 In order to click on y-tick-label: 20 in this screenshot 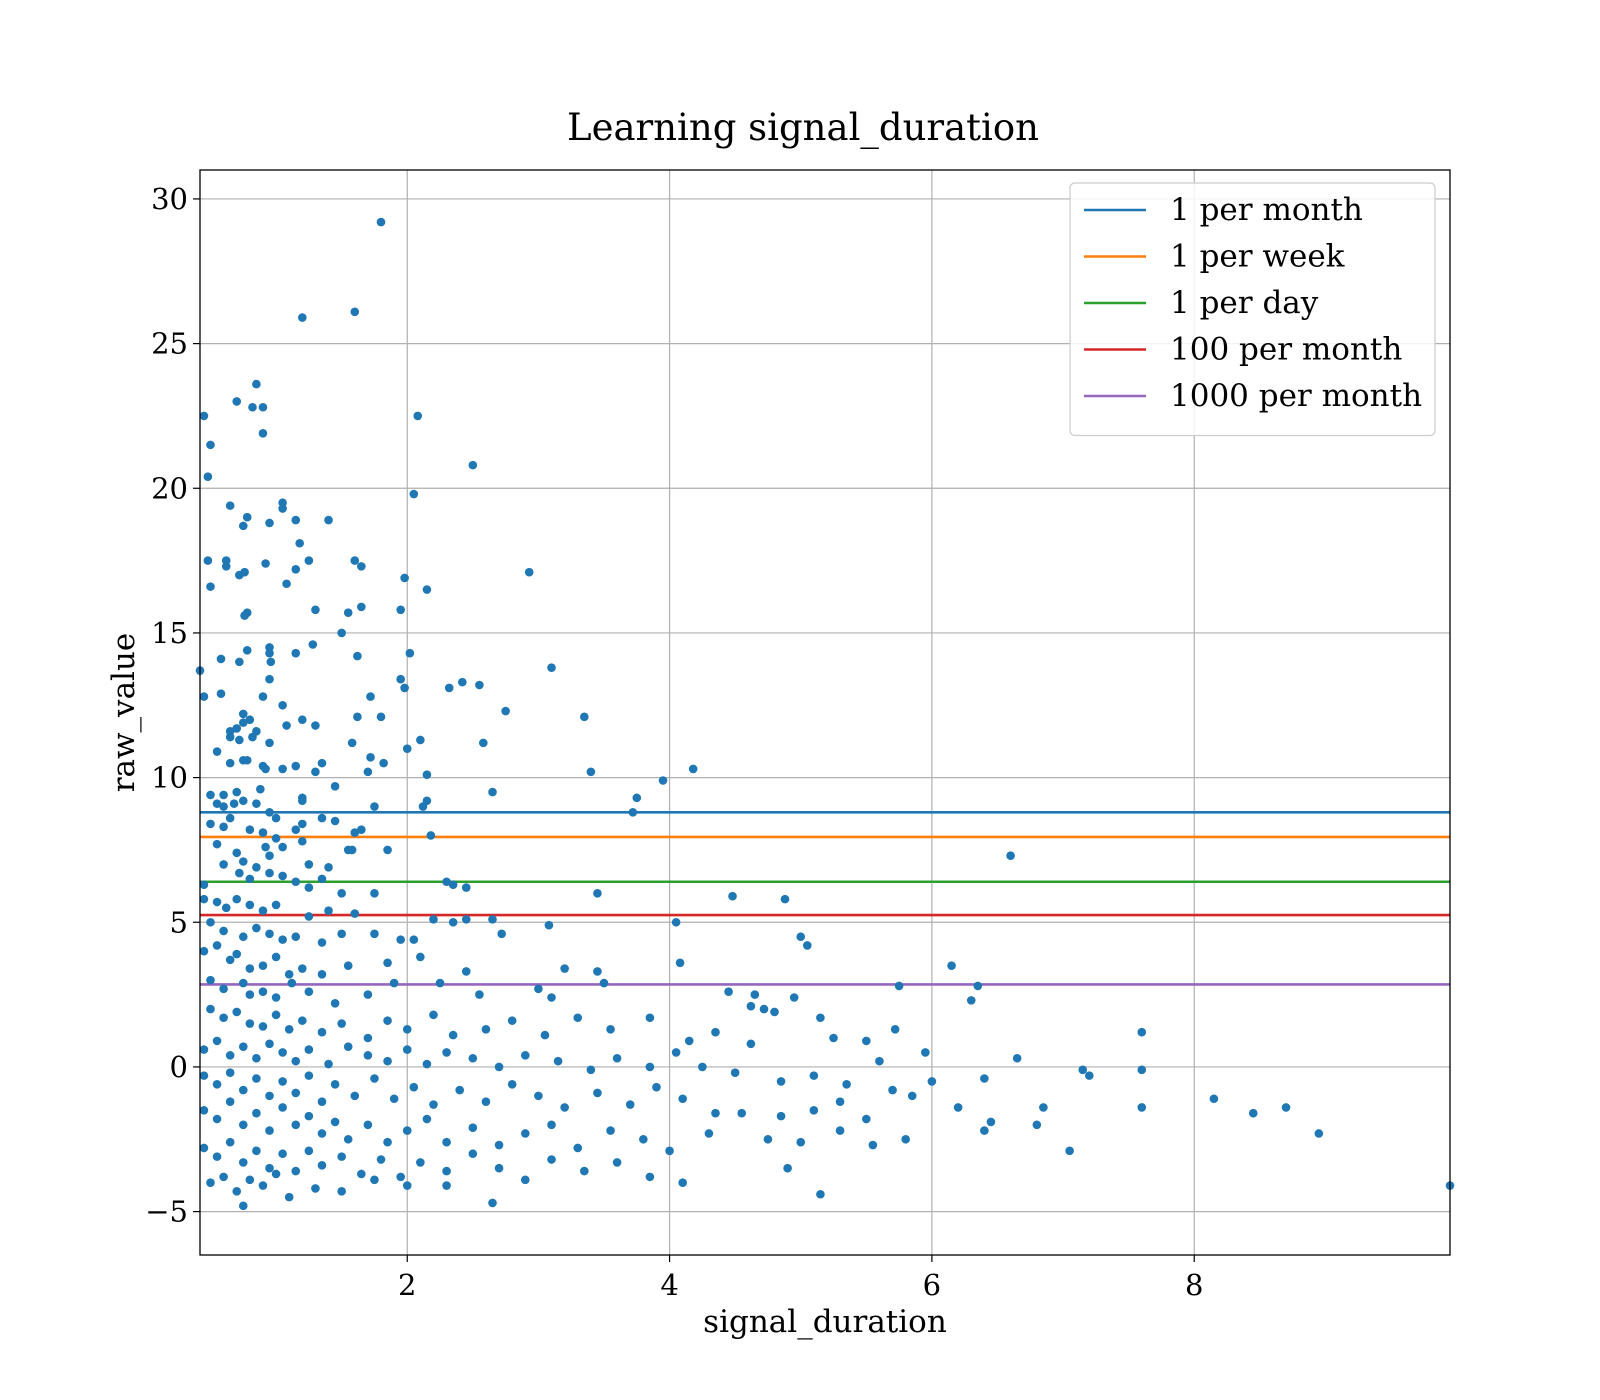, I will do `click(169, 488)`.